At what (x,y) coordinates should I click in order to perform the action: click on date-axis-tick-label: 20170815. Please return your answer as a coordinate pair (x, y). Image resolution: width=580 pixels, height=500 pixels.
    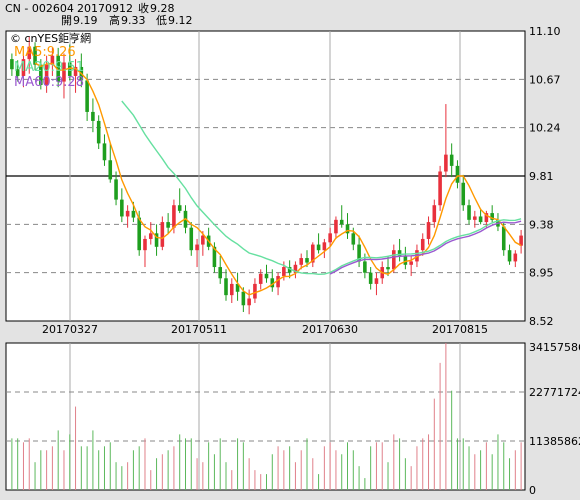
    Looking at the image, I should click on (460, 329).